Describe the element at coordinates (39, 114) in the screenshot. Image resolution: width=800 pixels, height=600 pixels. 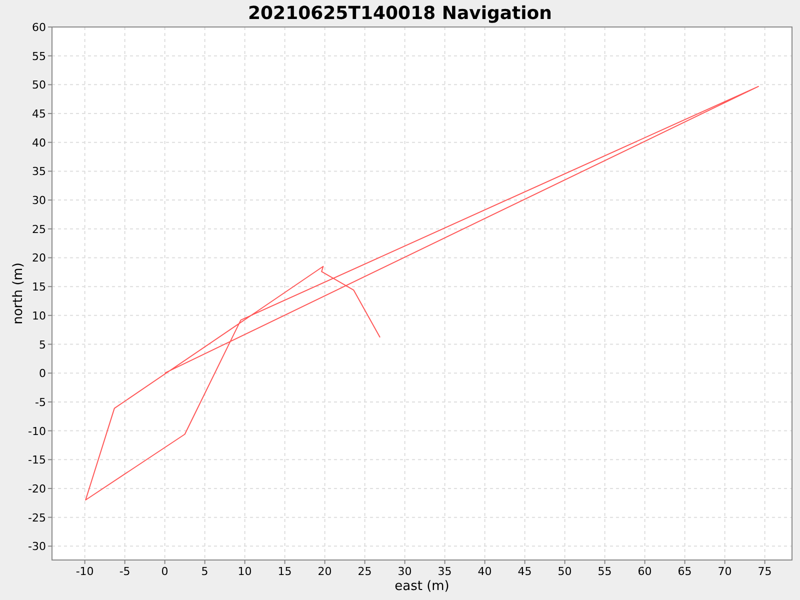
I see `y-tick-label: 45` at that location.